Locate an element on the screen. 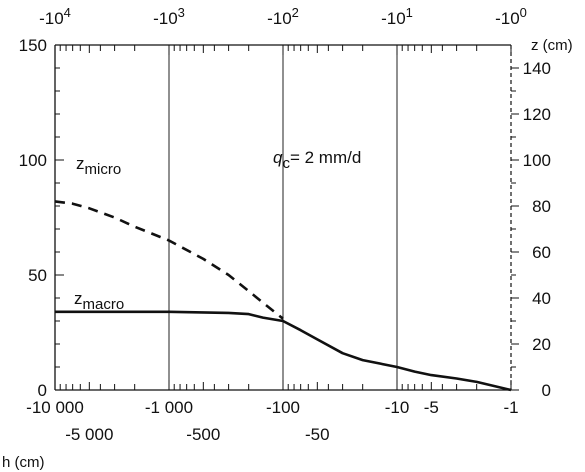 This screenshot has width=585, height=472. series-line-z-micro is located at coordinates (169, 260).